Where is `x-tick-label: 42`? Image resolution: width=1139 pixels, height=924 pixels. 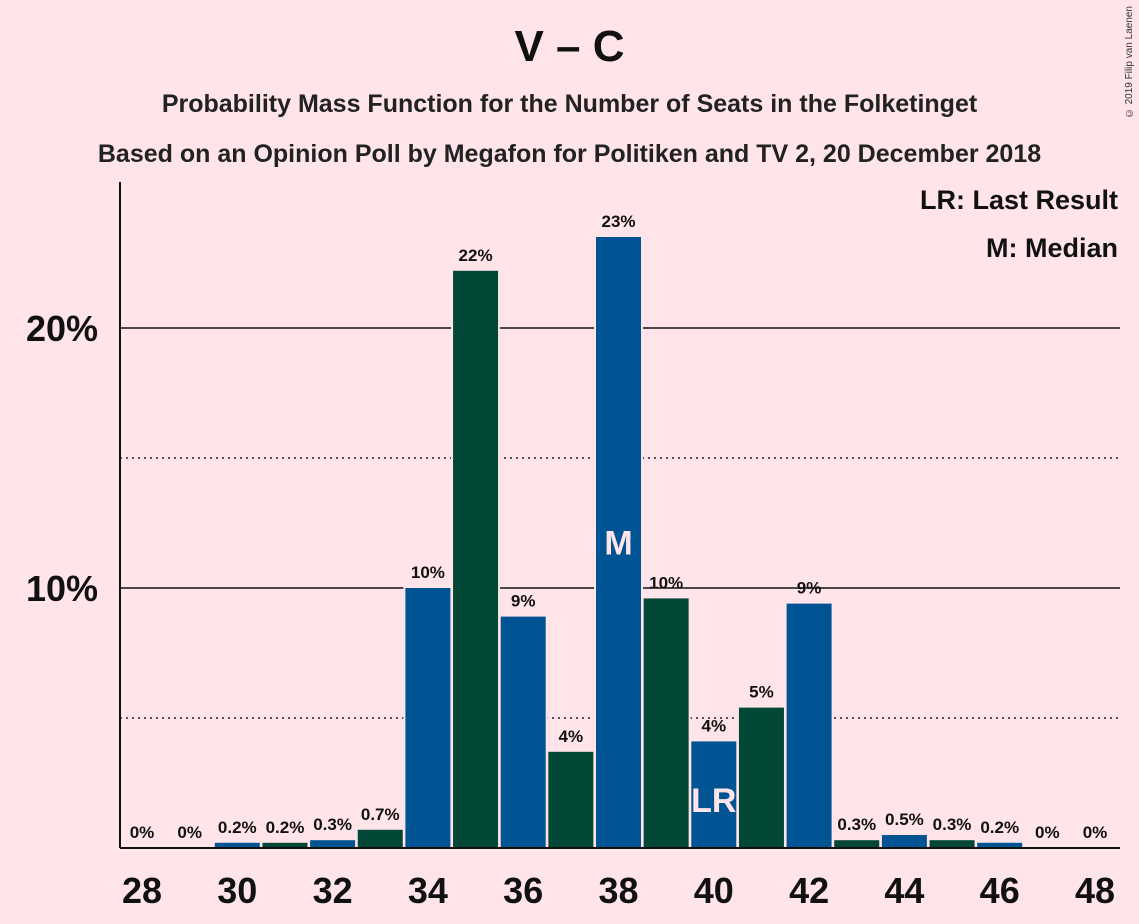 x-tick-label: 42 is located at coordinates (809, 890).